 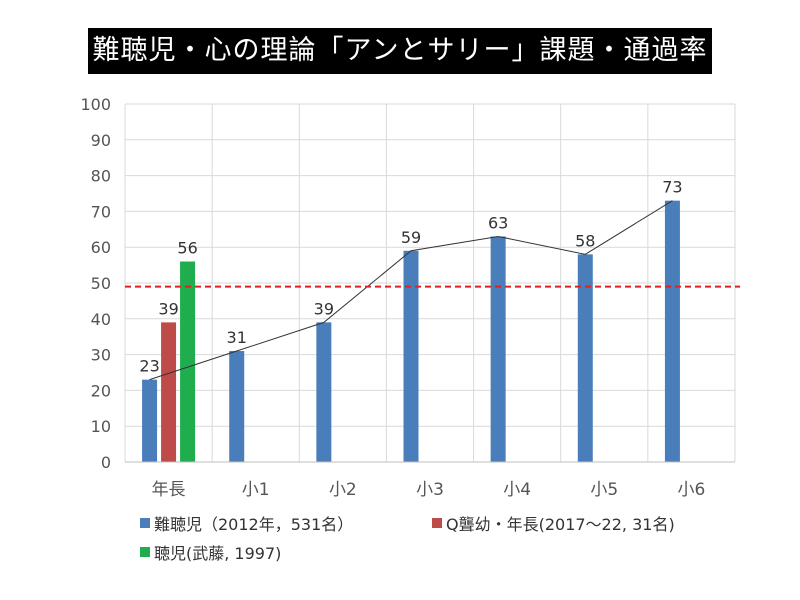 I want to click on legend-label: 聴児(武藤, 1997), so click(x=218, y=553).